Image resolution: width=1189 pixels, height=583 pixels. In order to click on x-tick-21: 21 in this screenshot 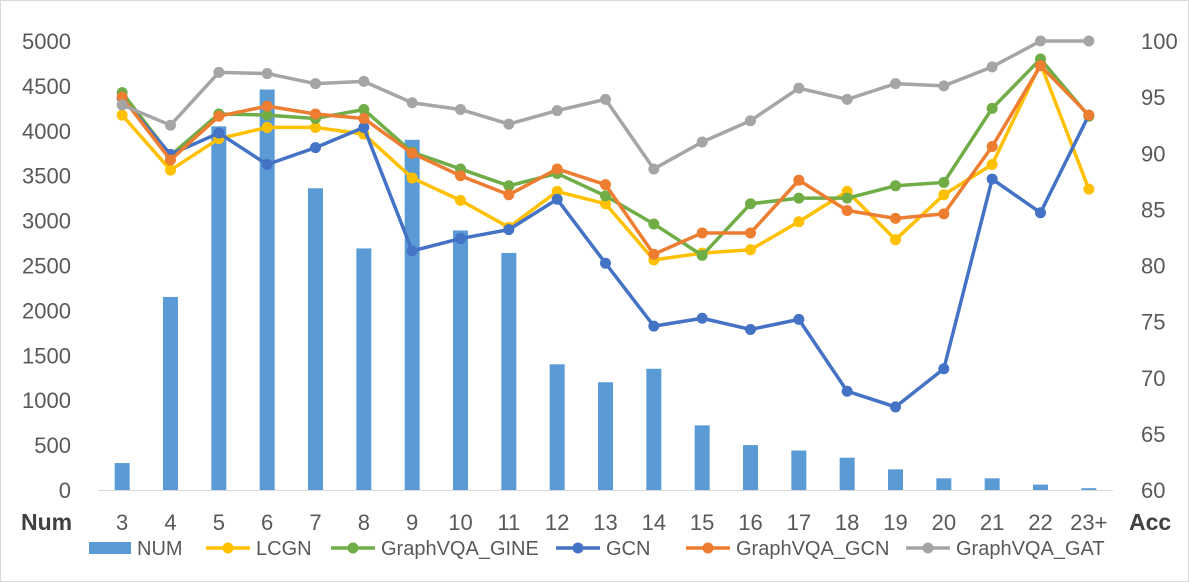, I will do `click(992, 522)`.